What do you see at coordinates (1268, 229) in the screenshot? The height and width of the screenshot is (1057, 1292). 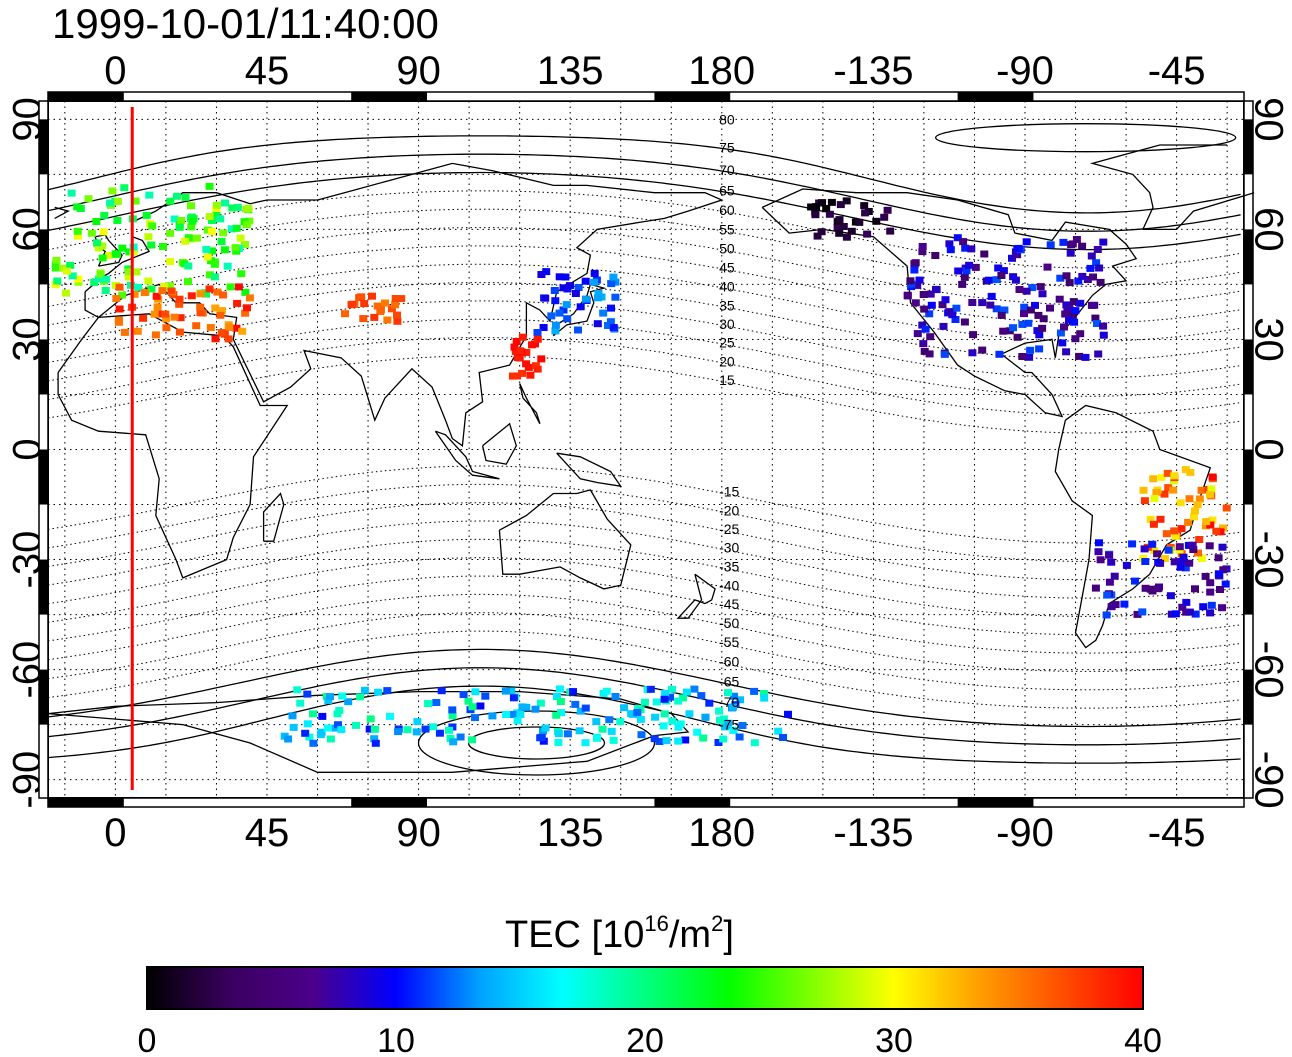 I see `lat-tick-label-right: 60` at bounding box center [1268, 229].